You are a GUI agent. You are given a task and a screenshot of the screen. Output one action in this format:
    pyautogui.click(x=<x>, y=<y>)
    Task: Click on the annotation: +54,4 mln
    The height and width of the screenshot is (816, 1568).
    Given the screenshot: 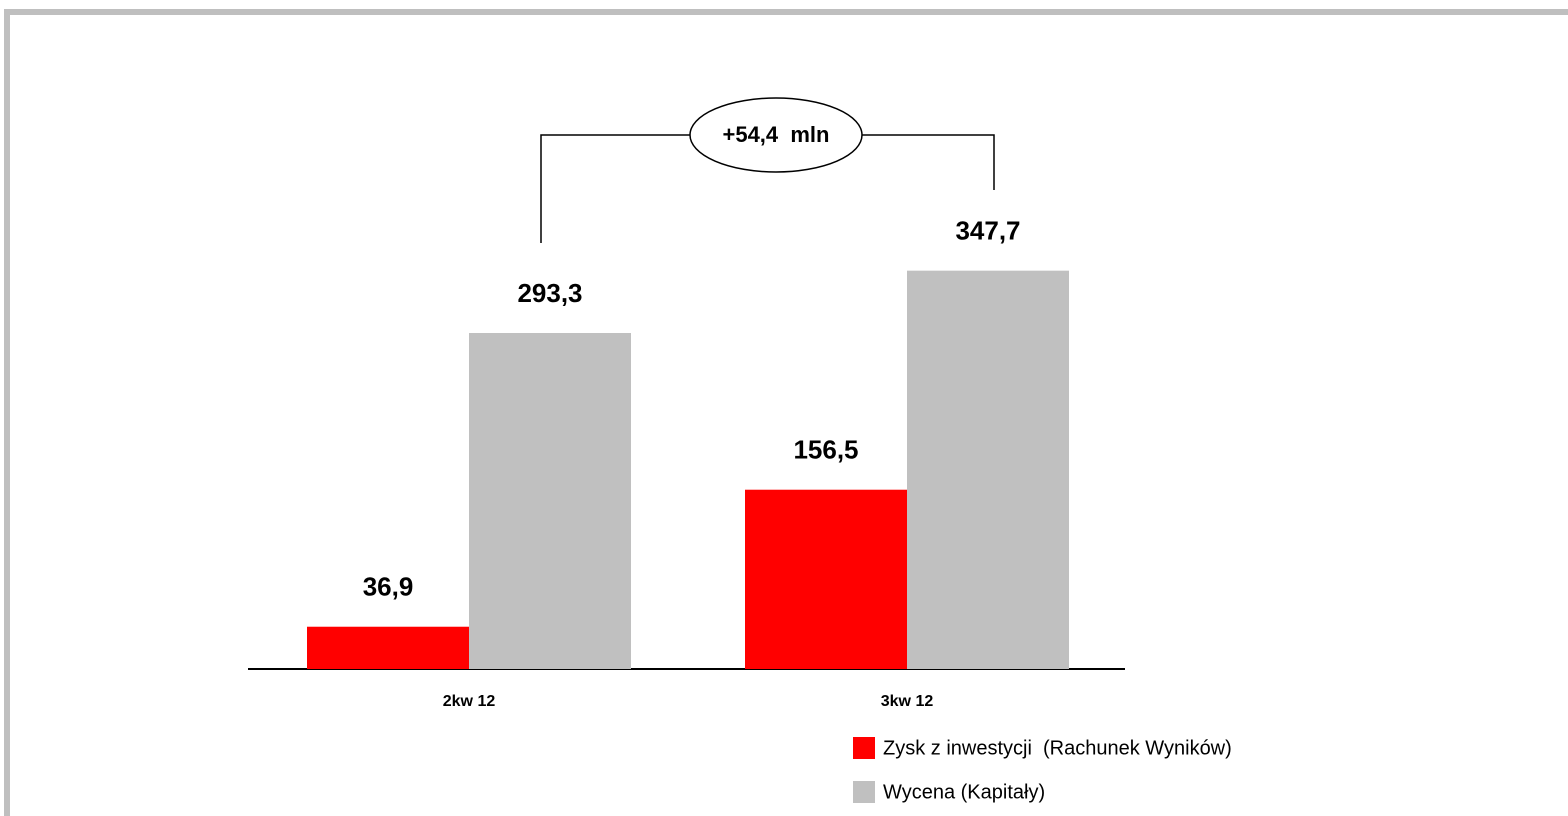 What is the action you would take?
    pyautogui.click(x=775, y=134)
    